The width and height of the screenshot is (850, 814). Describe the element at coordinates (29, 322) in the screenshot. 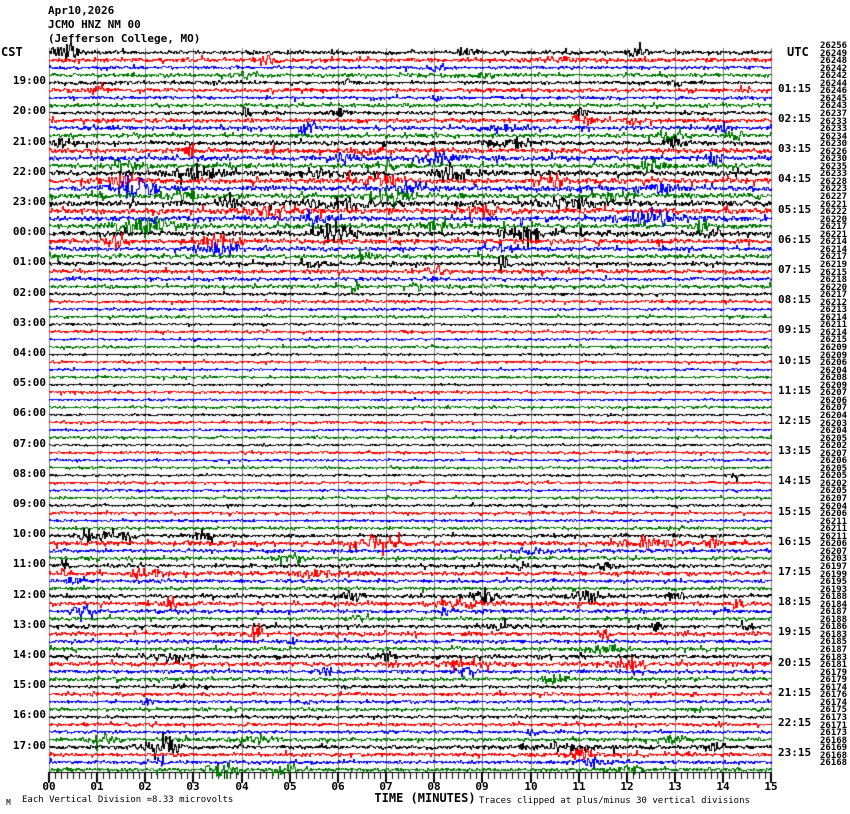

I see `left-time-label: 03:00` at that location.